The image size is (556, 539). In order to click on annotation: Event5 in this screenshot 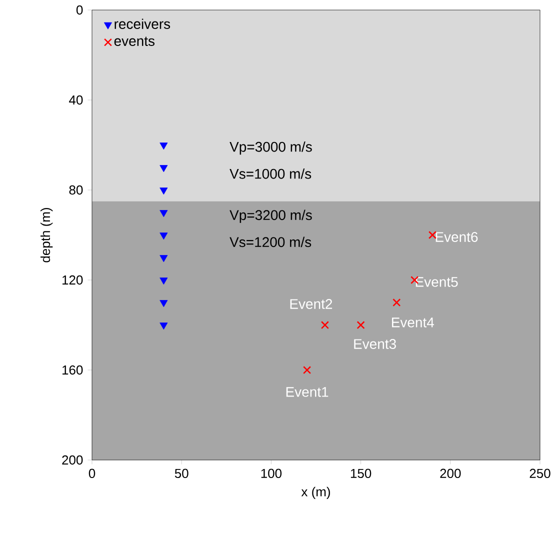, I will do `click(437, 282)`.